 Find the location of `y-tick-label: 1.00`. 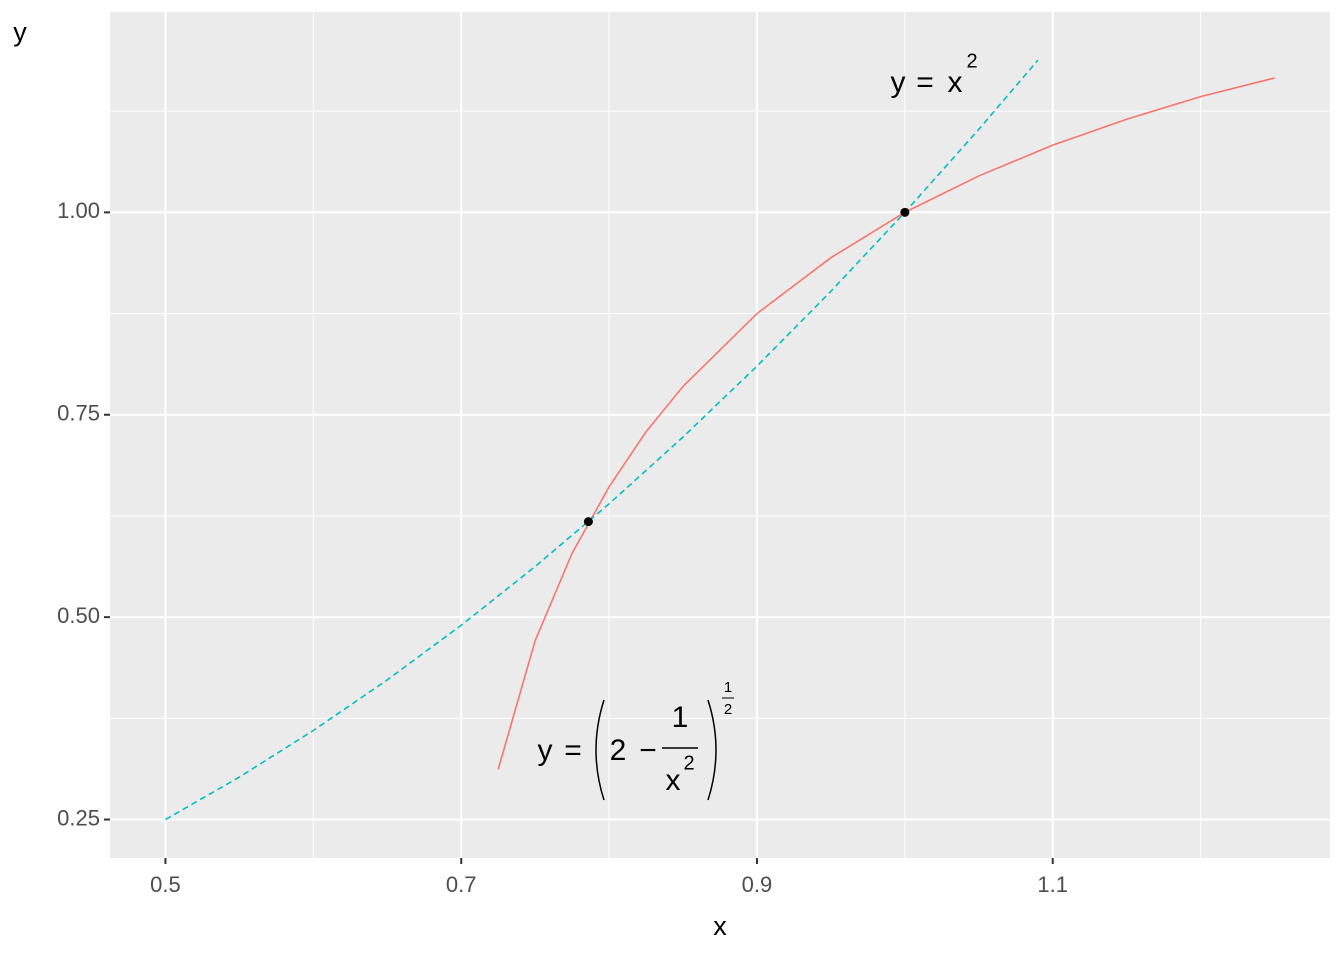

y-tick-label: 1.00 is located at coordinates (78, 210).